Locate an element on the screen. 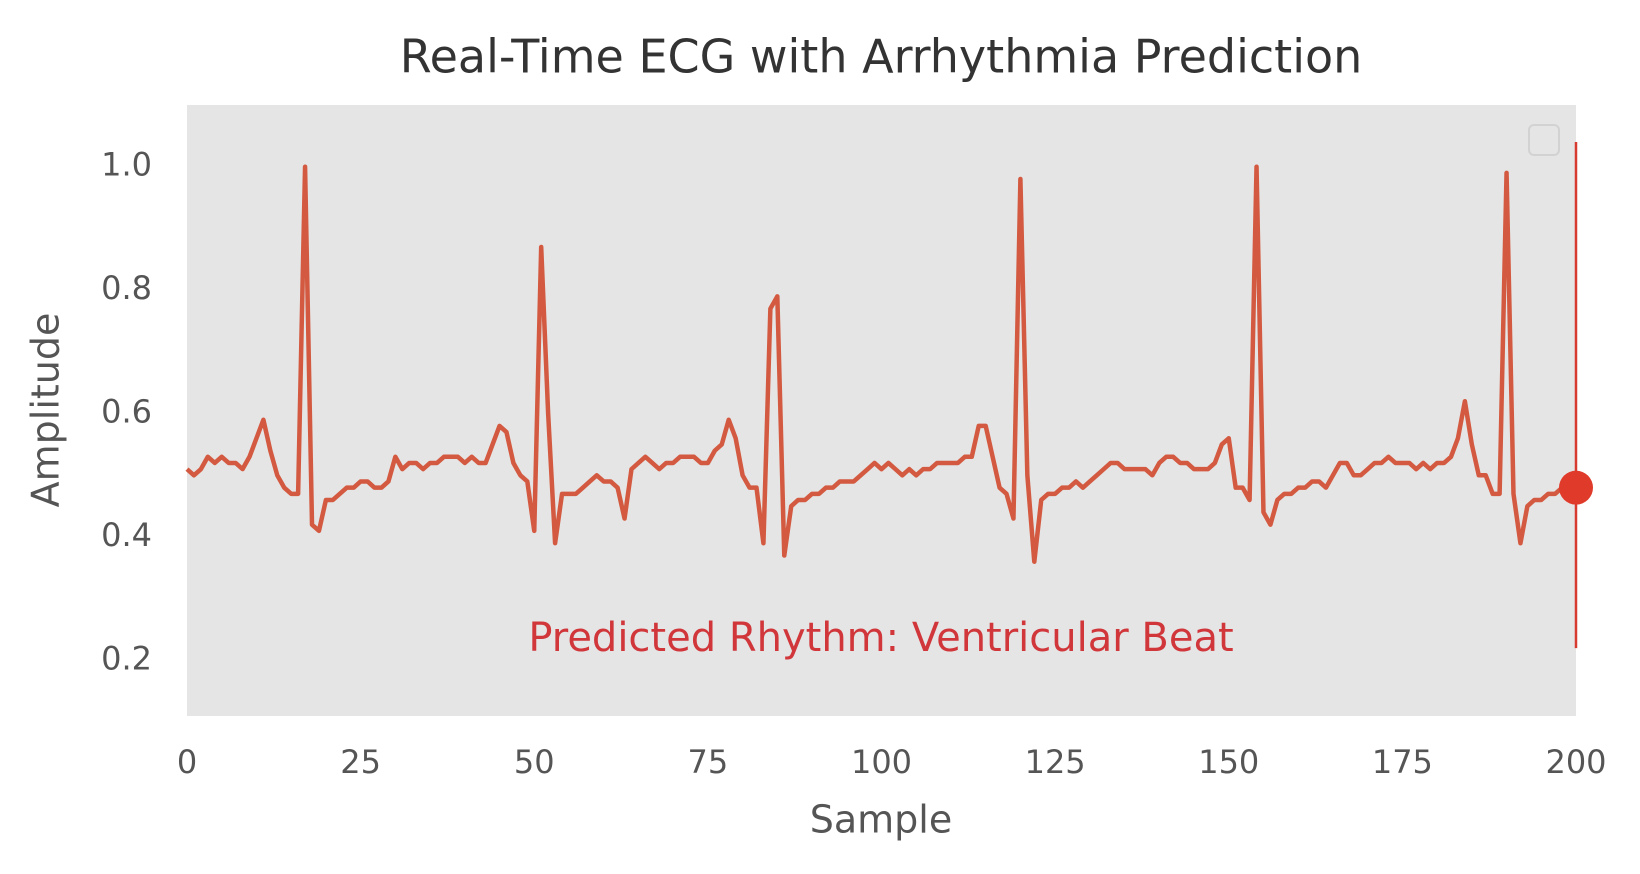 The width and height of the screenshot is (1640, 874). x-tick-label: 200 is located at coordinates (1575, 762).